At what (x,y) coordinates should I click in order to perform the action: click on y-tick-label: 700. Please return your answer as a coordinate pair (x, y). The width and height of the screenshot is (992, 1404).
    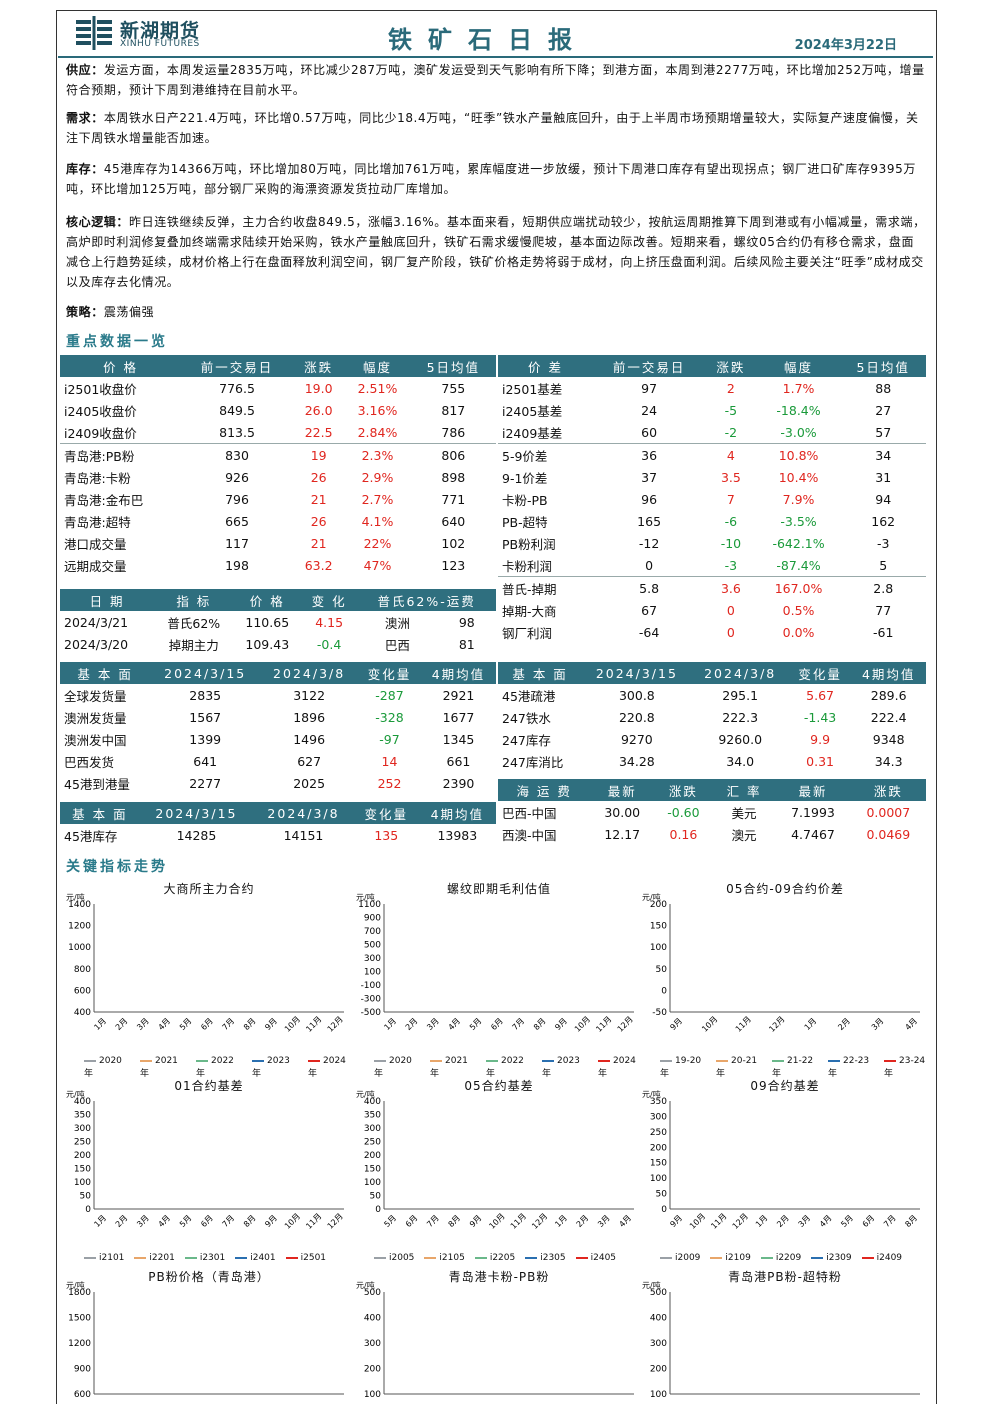
    Looking at the image, I should click on (372, 932).